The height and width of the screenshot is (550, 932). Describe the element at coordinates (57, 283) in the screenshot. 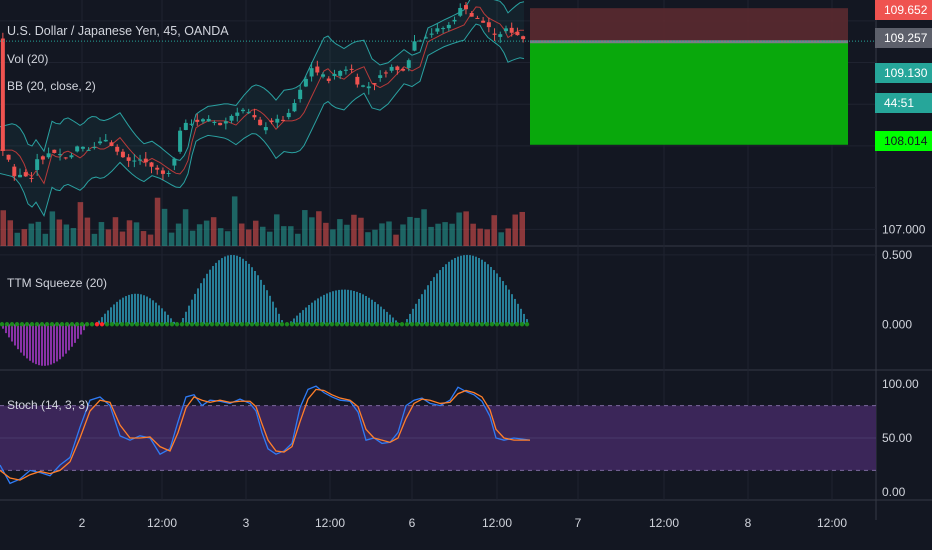

I see `ttm-squeeze-label: TTM Squeeze (20)` at that location.